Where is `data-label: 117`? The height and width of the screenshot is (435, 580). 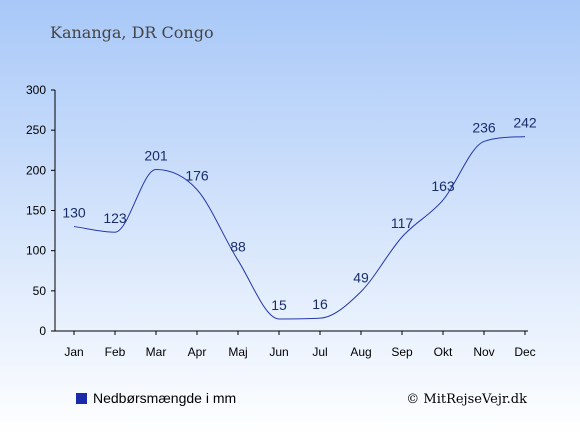 data-label: 117 is located at coordinates (402, 223).